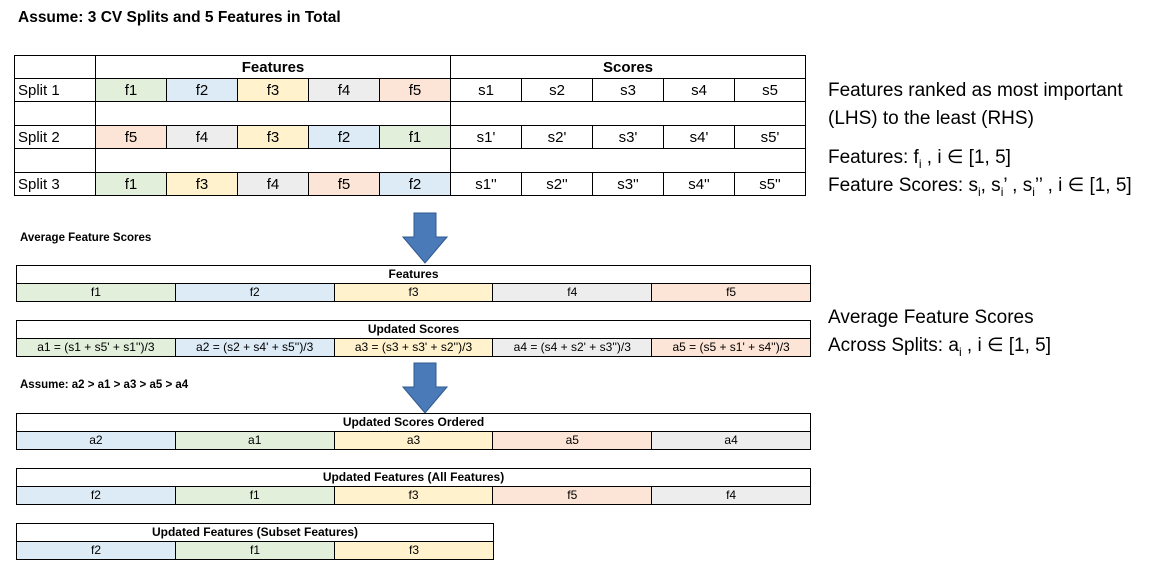 Image resolution: width=1170 pixels, height=576 pixels. I want to click on score-cell: s1', so click(486, 137).